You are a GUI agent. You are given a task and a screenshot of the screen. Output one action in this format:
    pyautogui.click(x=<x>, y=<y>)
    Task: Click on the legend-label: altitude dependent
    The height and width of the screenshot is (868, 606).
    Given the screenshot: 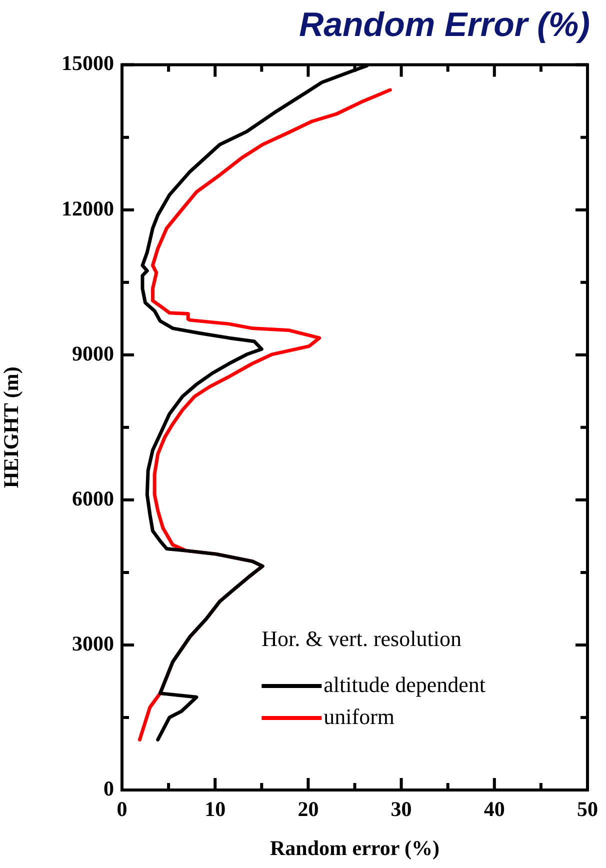 What is the action you would take?
    pyautogui.click(x=405, y=684)
    